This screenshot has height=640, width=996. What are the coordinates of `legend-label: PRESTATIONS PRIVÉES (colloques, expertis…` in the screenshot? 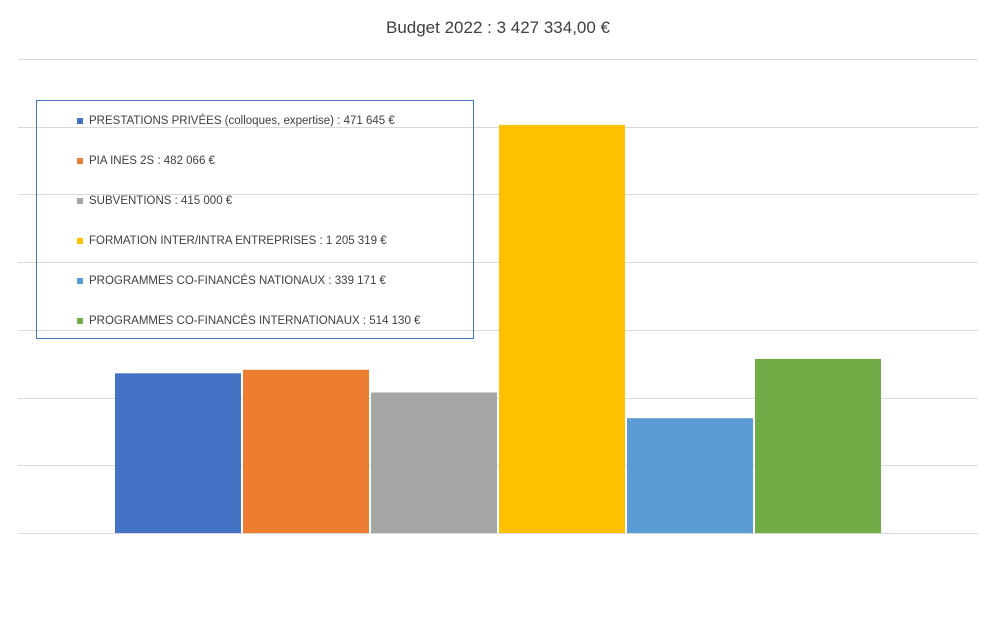 It's located at (242, 121).